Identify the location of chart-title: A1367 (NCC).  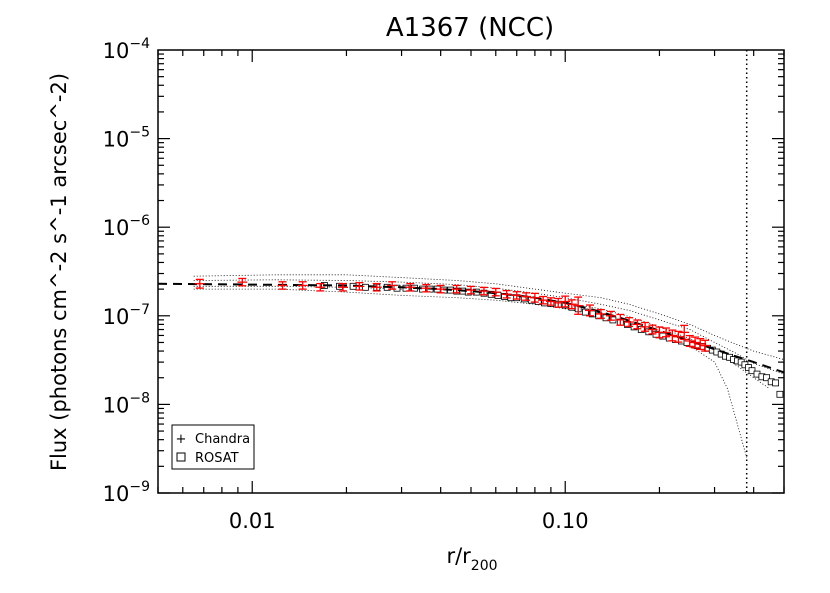
(470, 28).